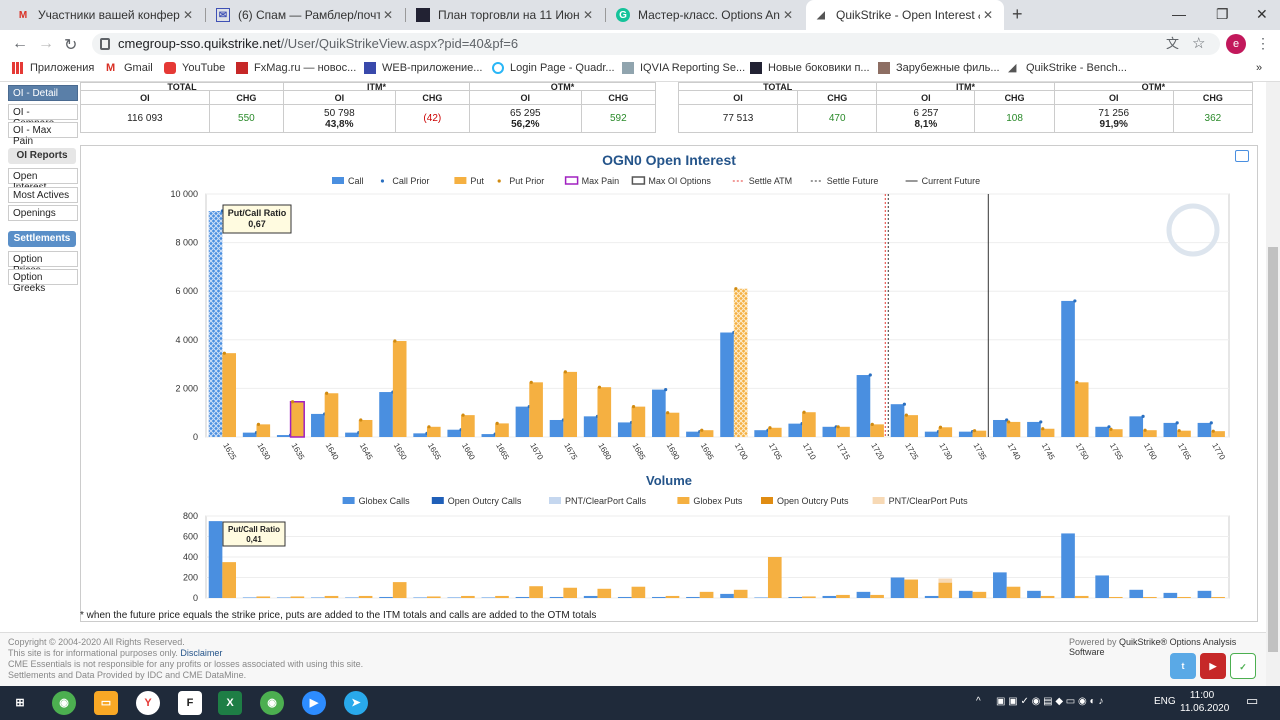  I want to click on avatar: e, so click(1236, 44).